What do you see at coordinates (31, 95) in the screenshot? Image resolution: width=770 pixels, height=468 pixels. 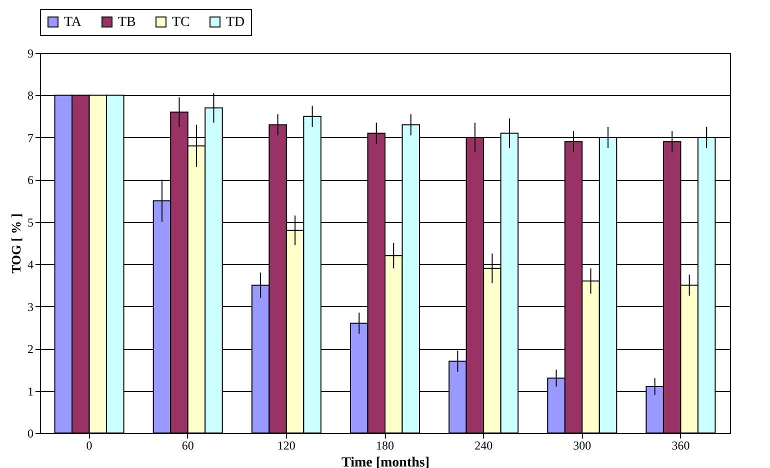 I see `y-tick-label: 8` at bounding box center [31, 95].